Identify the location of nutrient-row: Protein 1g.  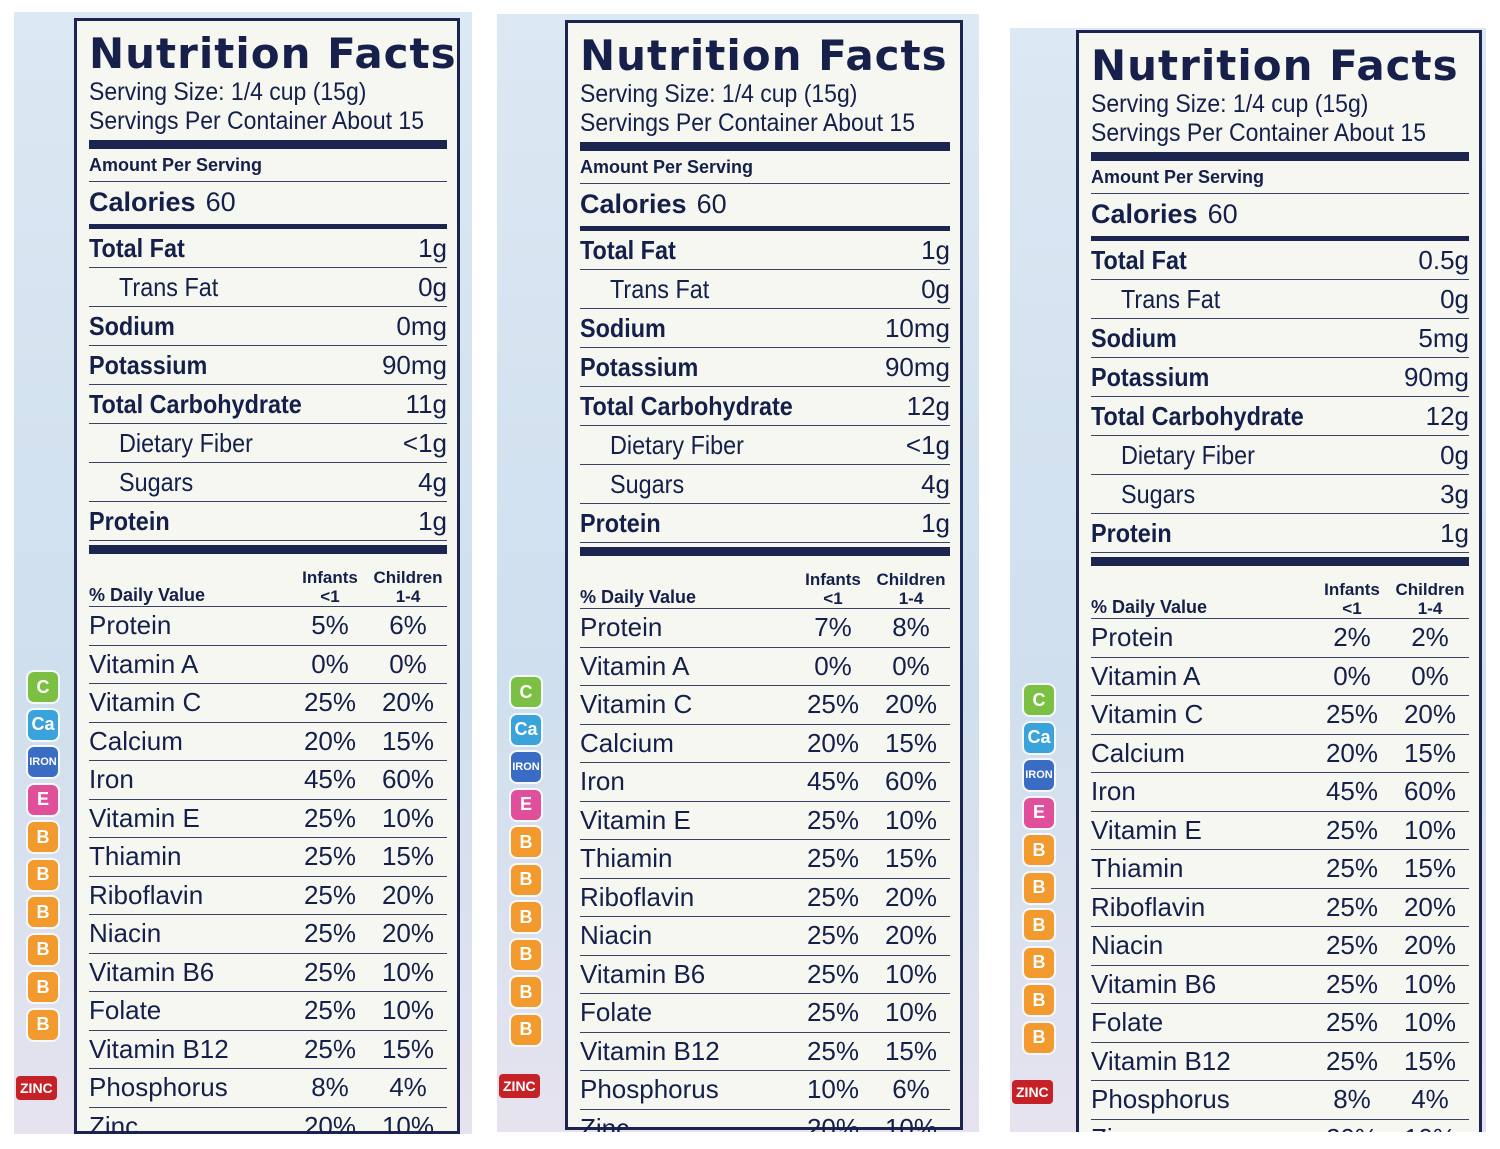
(765, 523).